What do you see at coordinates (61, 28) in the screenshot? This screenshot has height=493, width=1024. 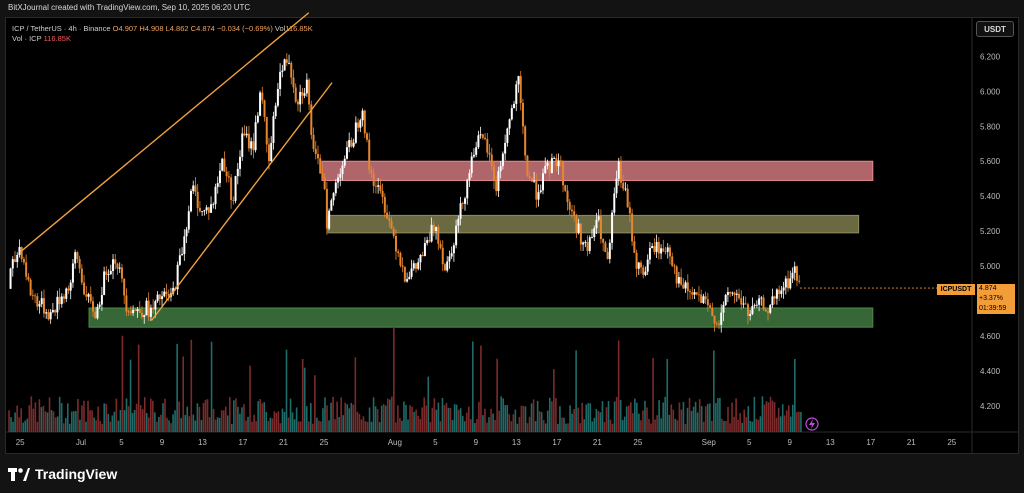 I see `legend-symbol: ICP / TetherUS · 4h · Binance` at bounding box center [61, 28].